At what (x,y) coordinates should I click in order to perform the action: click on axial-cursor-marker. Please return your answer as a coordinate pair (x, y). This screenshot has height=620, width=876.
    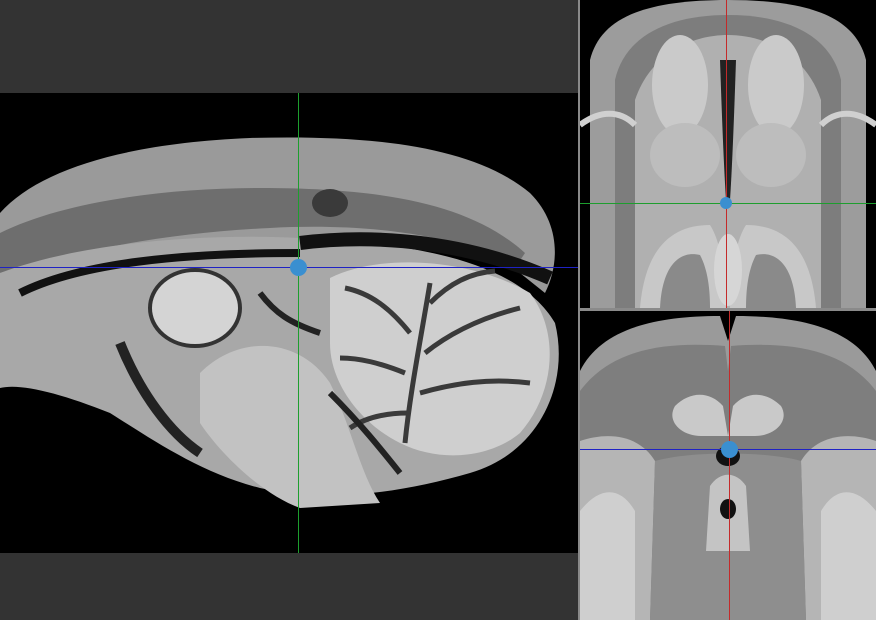
    Looking at the image, I should click on (726, 203).